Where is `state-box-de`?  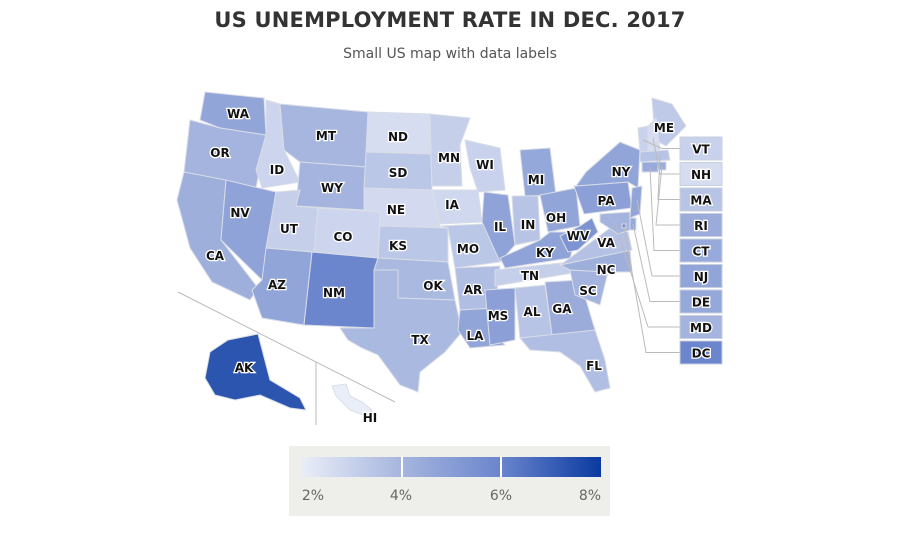
state-box-de is located at coordinates (701, 301).